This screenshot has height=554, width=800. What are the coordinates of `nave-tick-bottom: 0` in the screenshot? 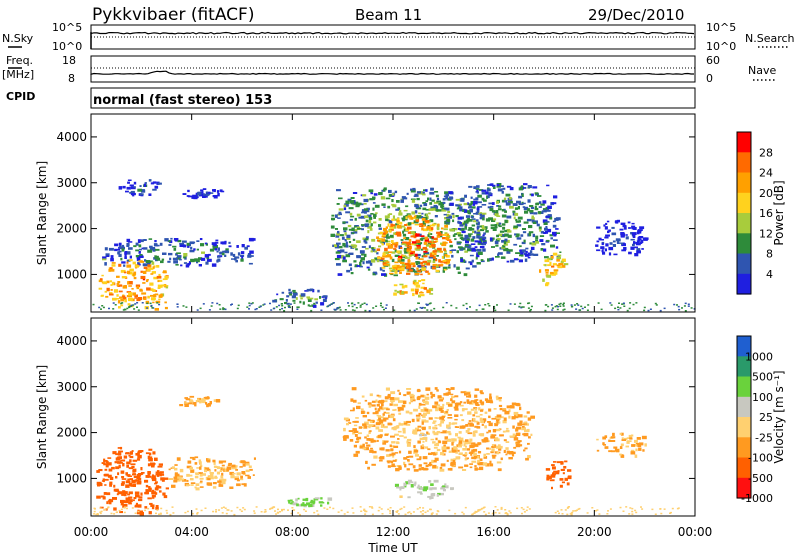 It's located at (709, 78).